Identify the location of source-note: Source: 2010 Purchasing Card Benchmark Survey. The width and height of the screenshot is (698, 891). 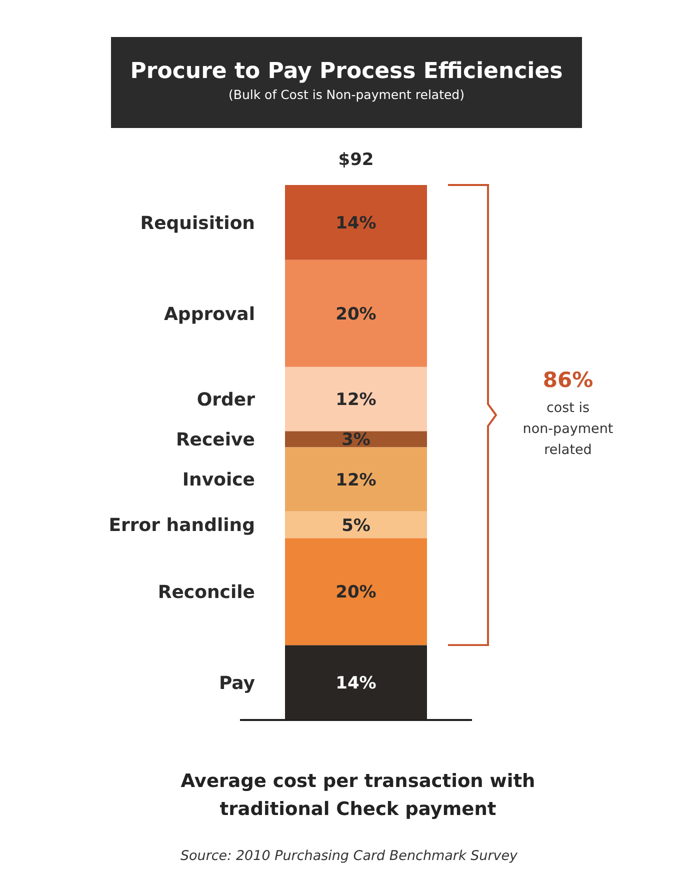
(349, 856).